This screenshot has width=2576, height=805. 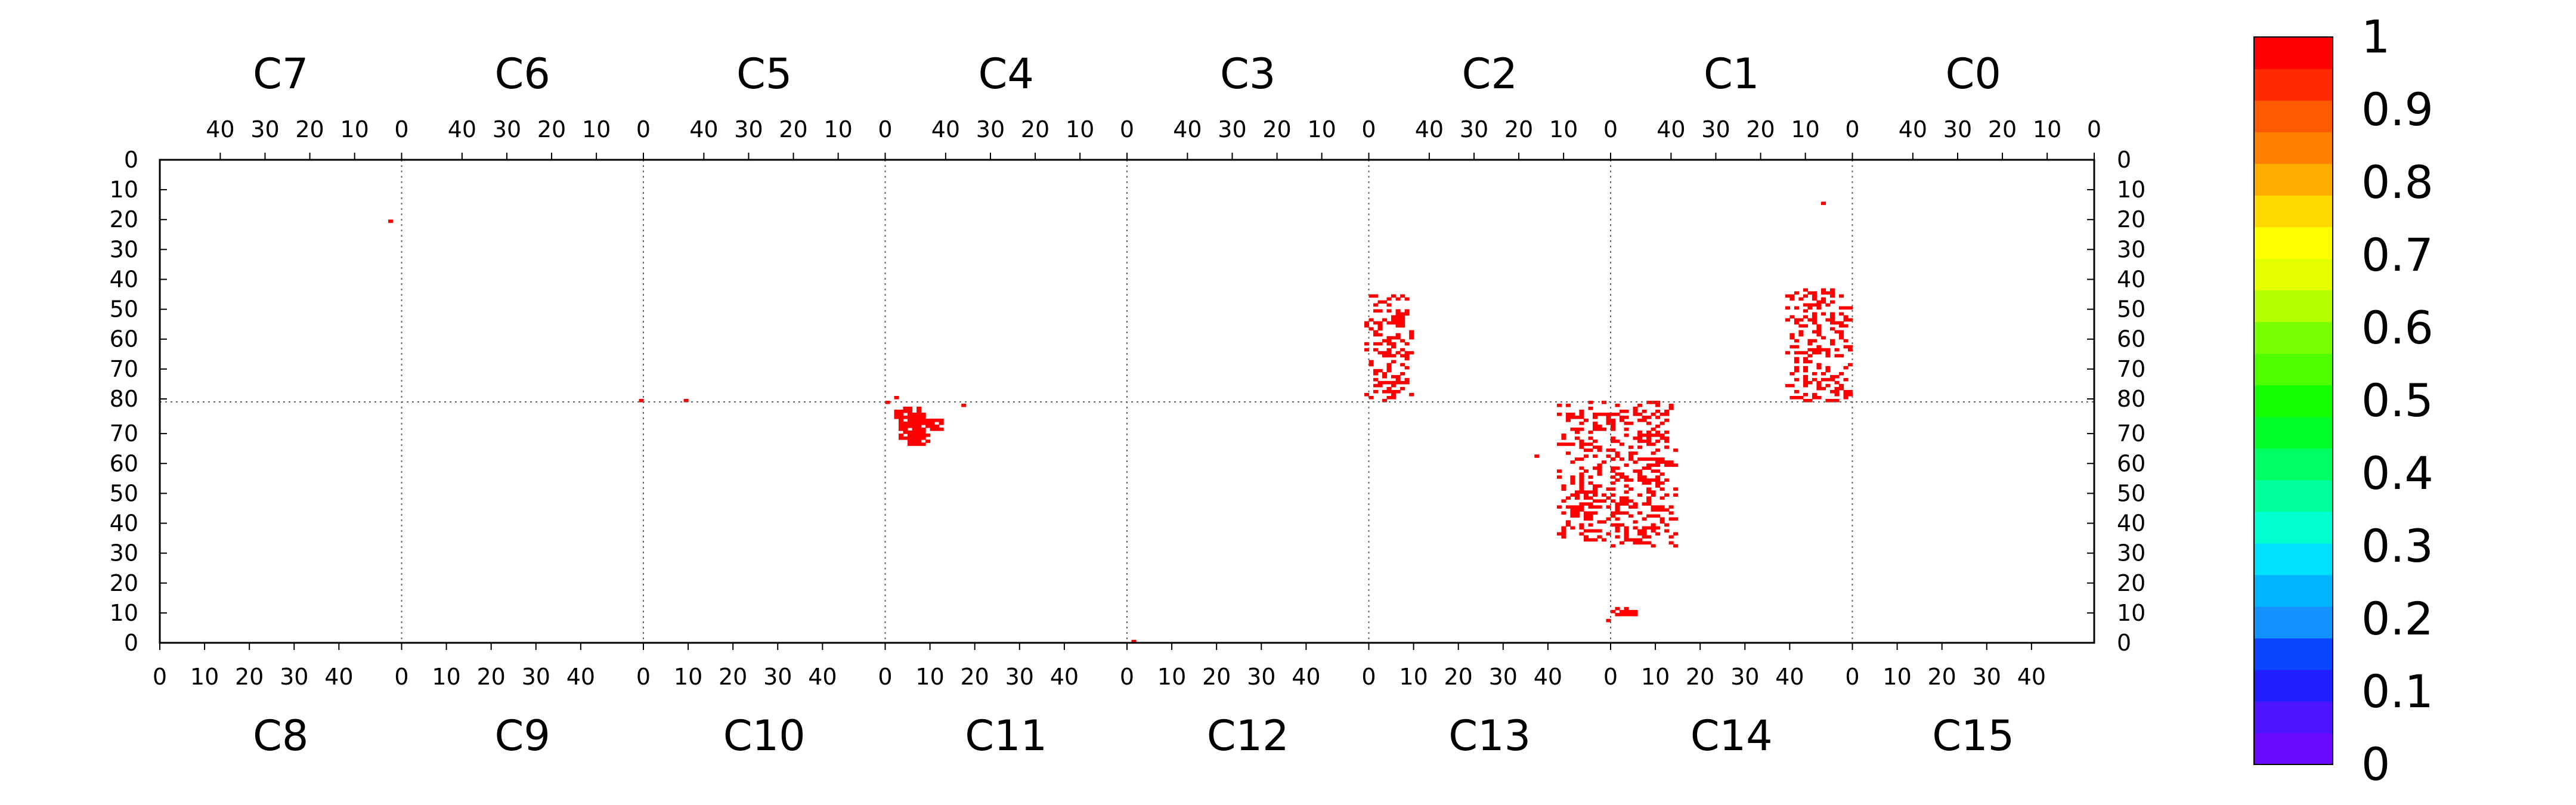 I want to click on color-scale-label: 0.5, so click(x=2397, y=401).